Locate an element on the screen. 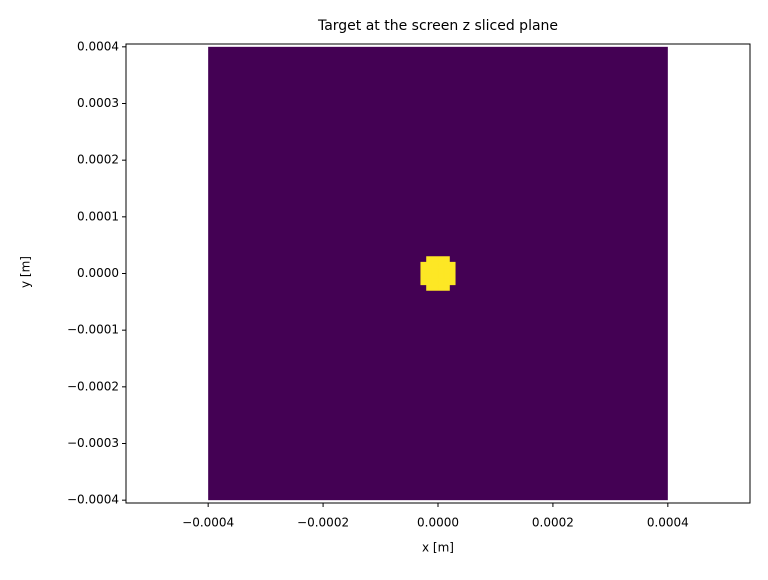  y-tick-label: 0.0002 is located at coordinates (98, 160).